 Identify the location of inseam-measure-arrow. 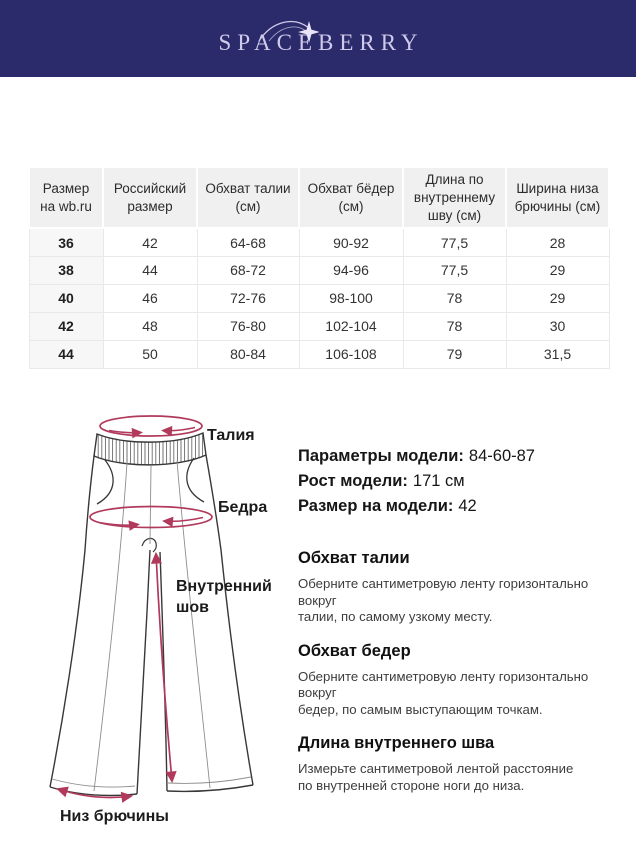
(163, 667).